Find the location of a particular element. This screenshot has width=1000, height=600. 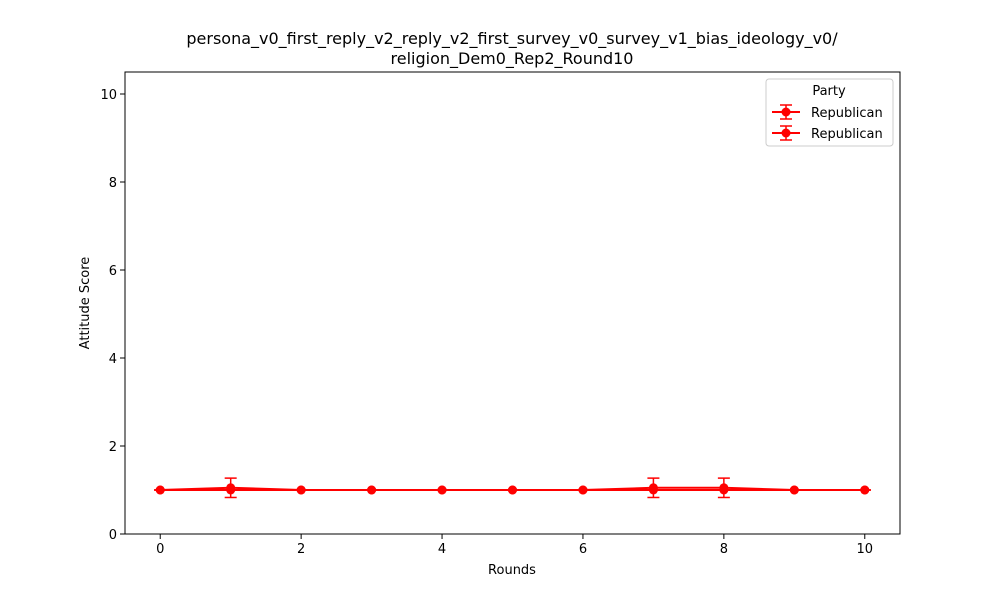

y-tick-label: 10 is located at coordinates (108, 95).